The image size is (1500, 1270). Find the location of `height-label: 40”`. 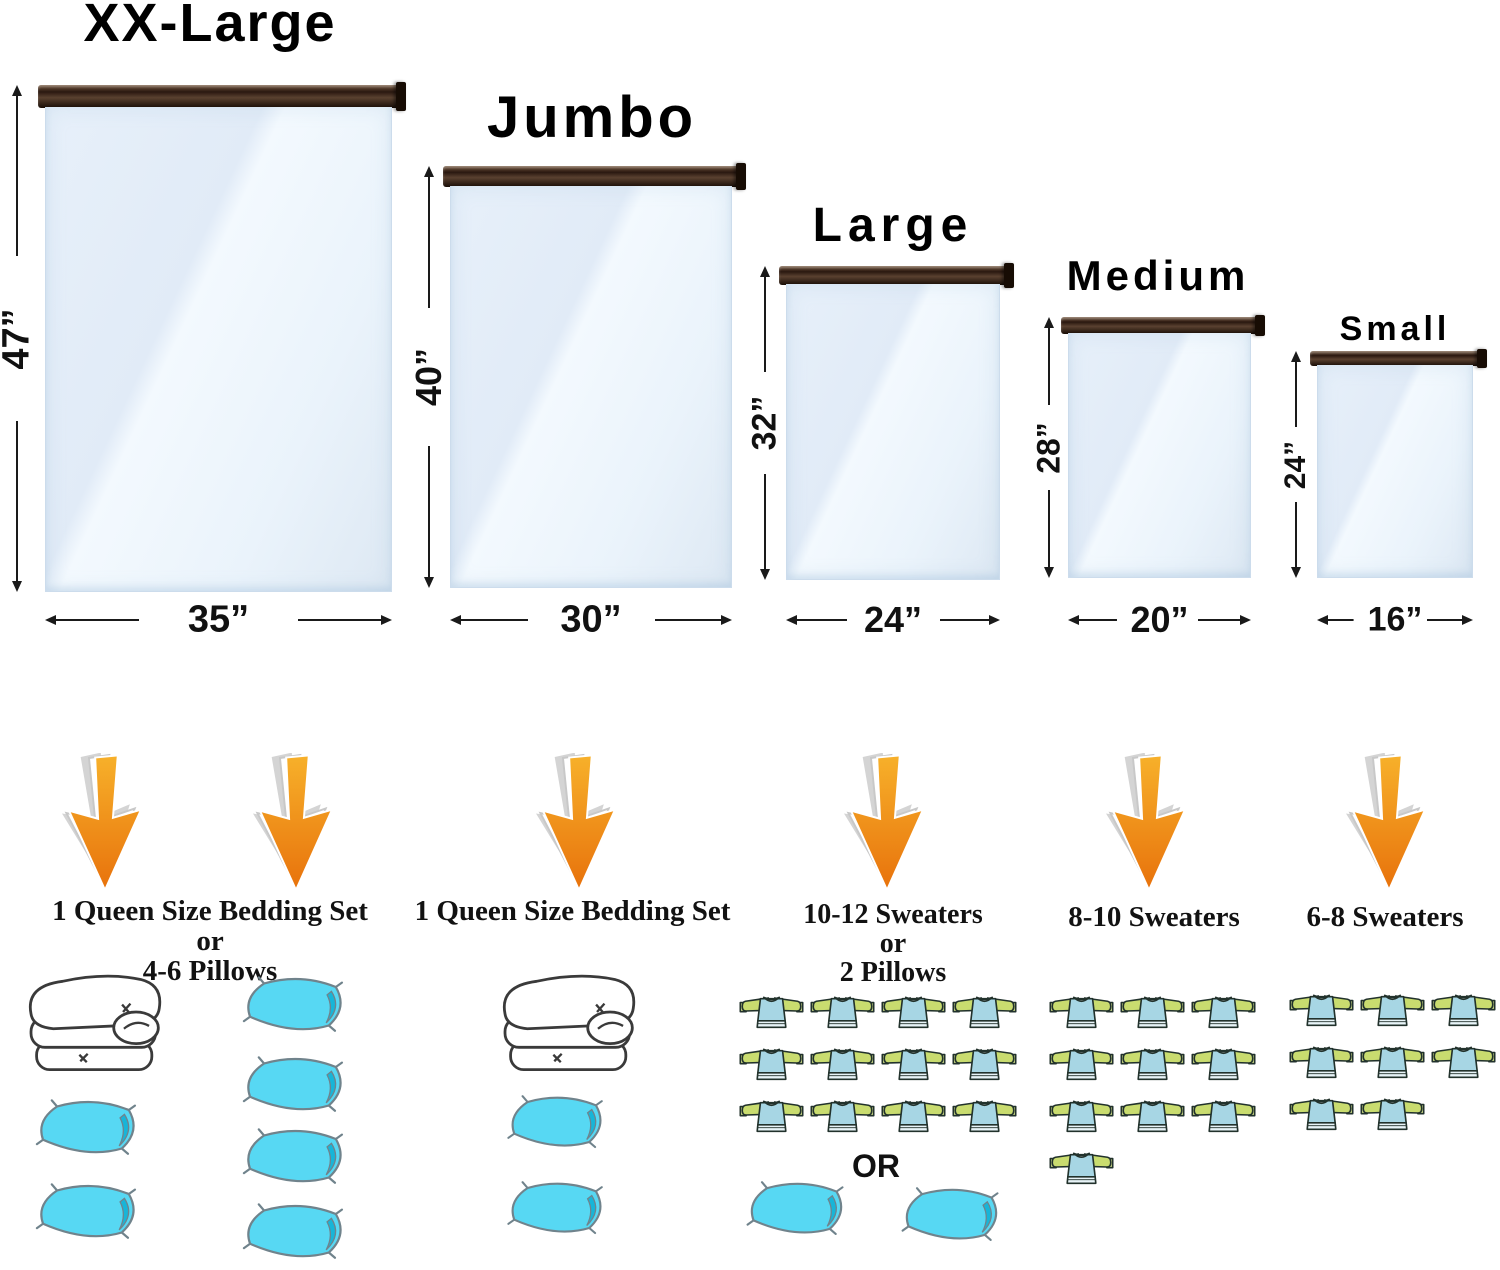

height-label: 40” is located at coordinates (429, 377).